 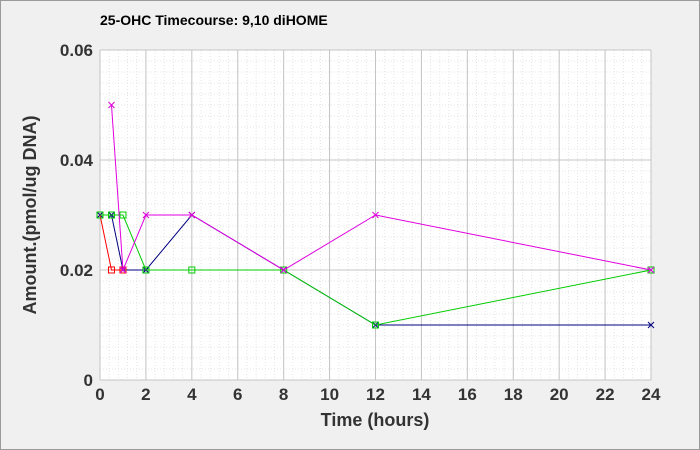 I want to click on x-tick-label: 10, so click(x=329, y=394).